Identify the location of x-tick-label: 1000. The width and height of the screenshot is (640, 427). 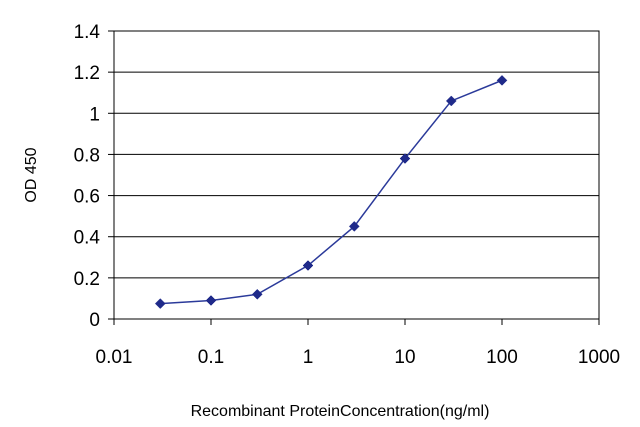
(599, 357).